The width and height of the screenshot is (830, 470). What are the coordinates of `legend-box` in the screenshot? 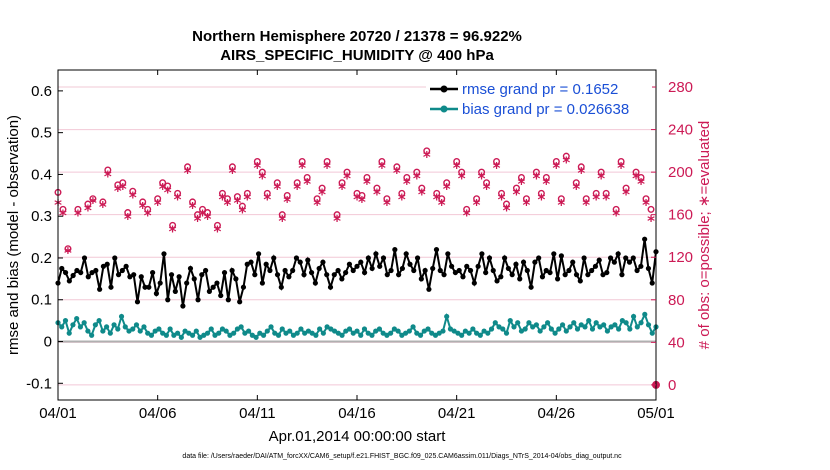 It's located at (539, 99).